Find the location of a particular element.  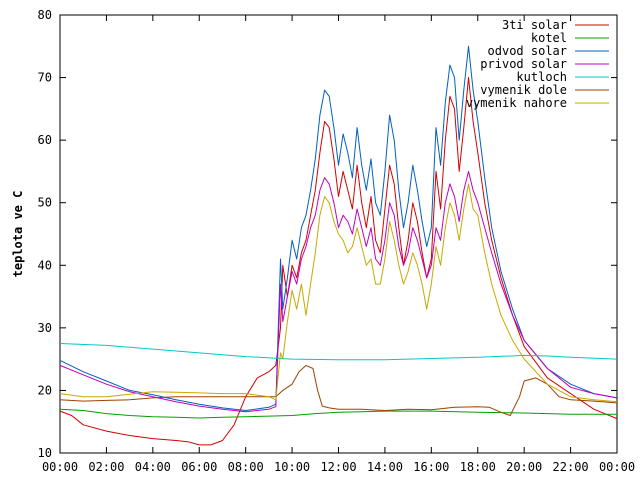

y-axis-label: teplota ve C is located at coordinates (18, 234).